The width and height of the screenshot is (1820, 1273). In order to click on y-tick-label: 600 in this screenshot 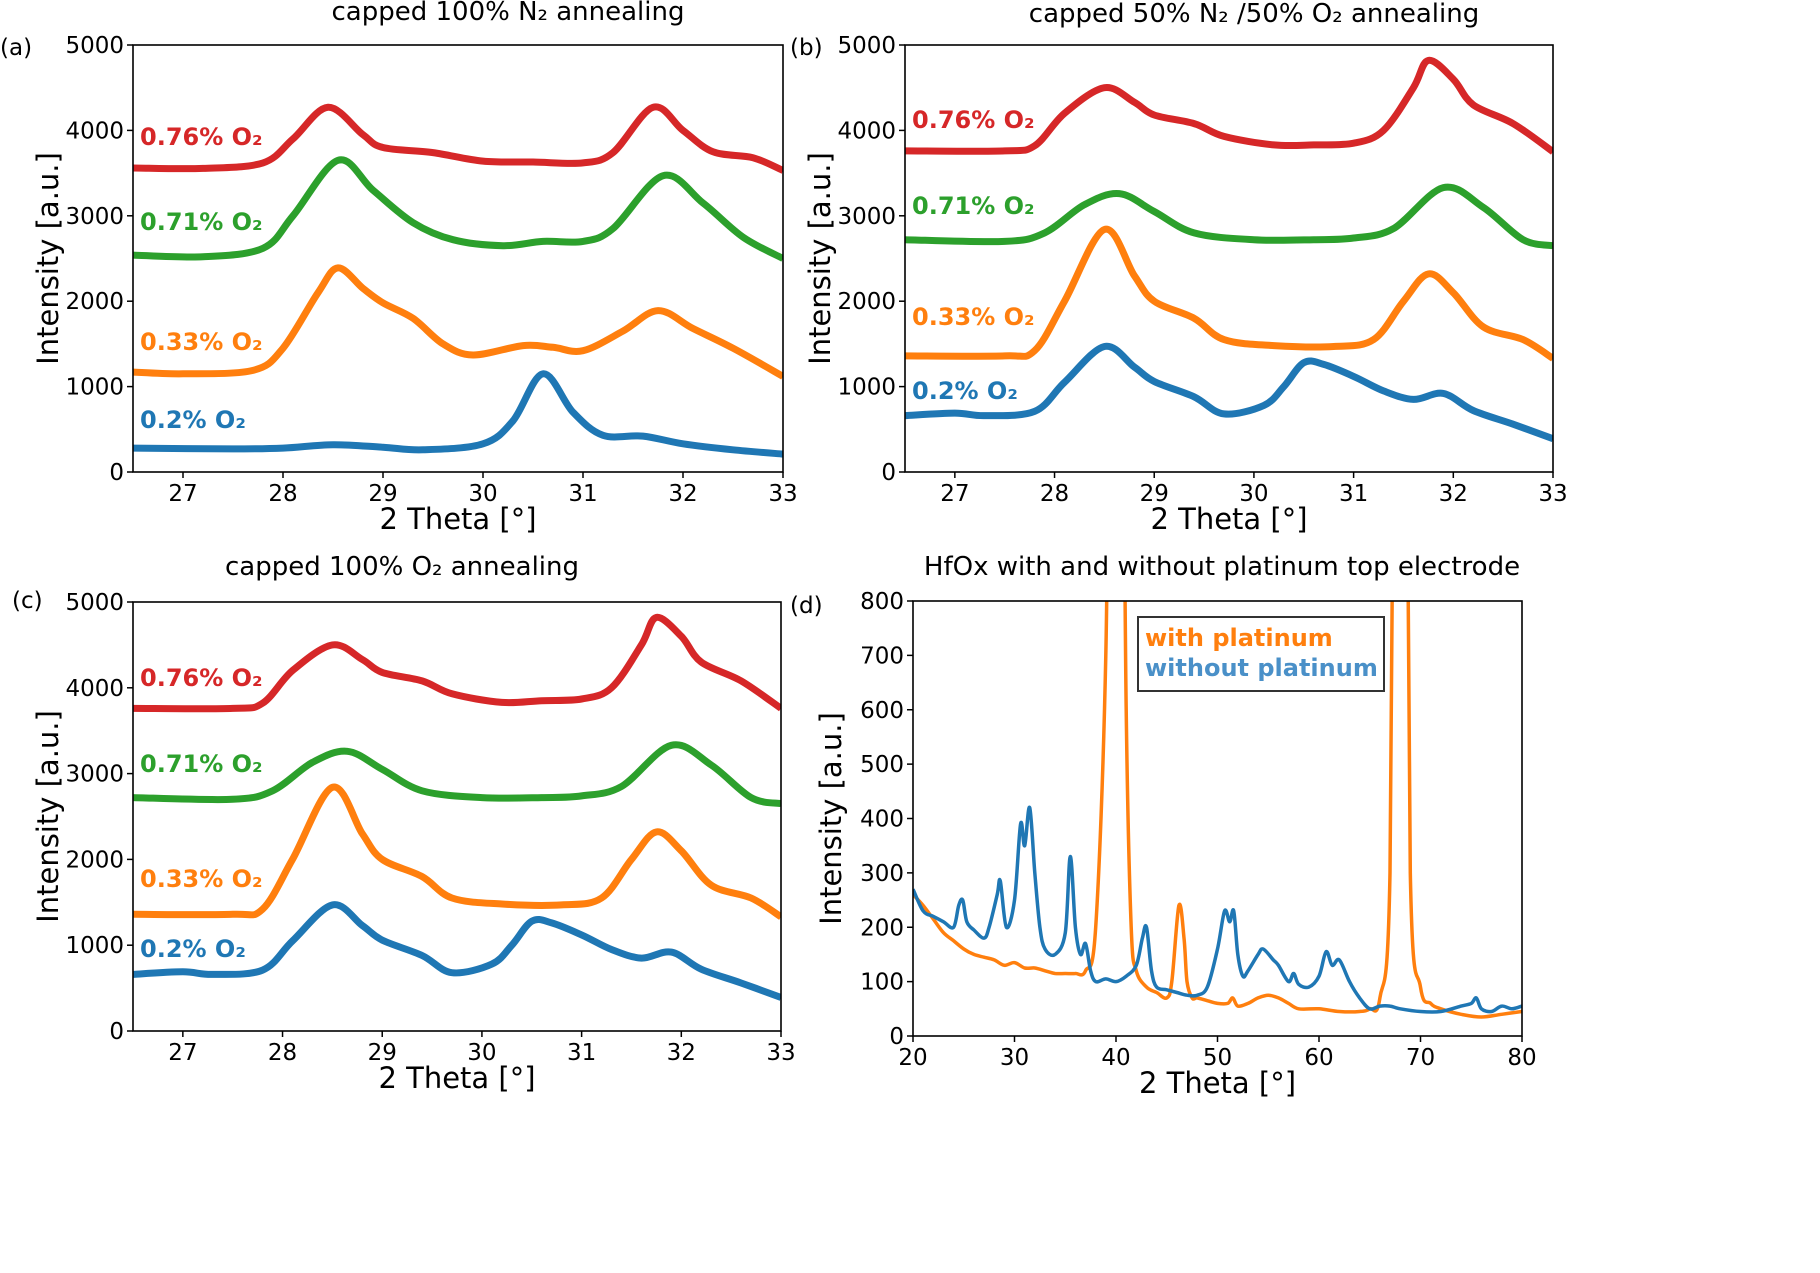, I will do `click(882, 711)`.